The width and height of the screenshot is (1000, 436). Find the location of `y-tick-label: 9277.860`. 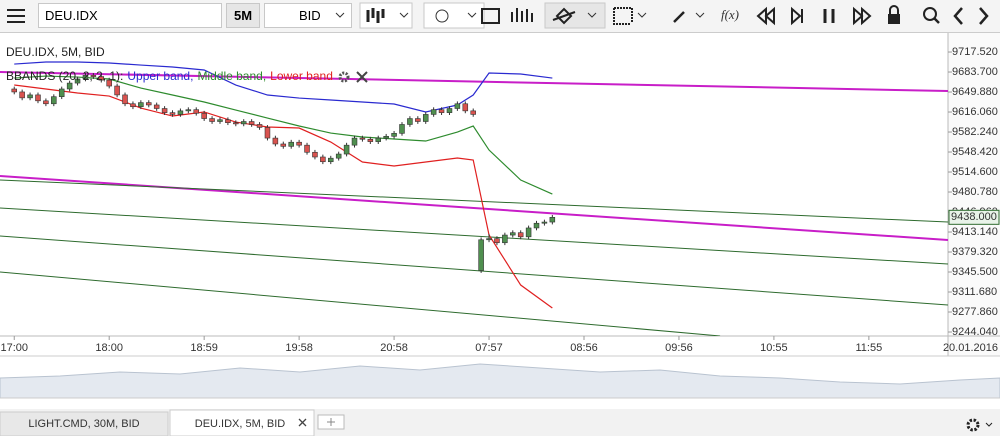

y-tick-label: 9277.860 is located at coordinates (975, 312).